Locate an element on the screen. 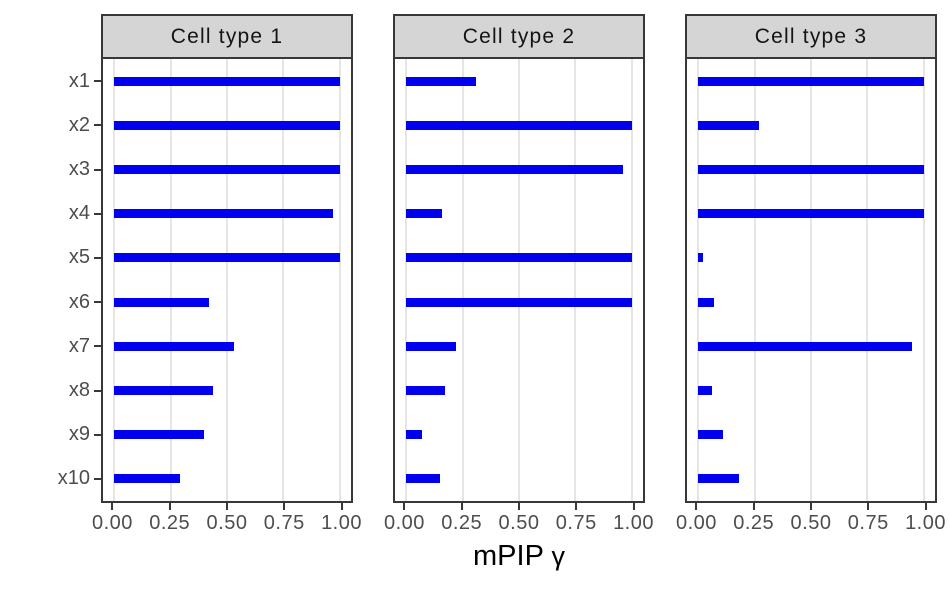 The width and height of the screenshot is (950, 600). y-tick-label: x5 is located at coordinates (79, 257).